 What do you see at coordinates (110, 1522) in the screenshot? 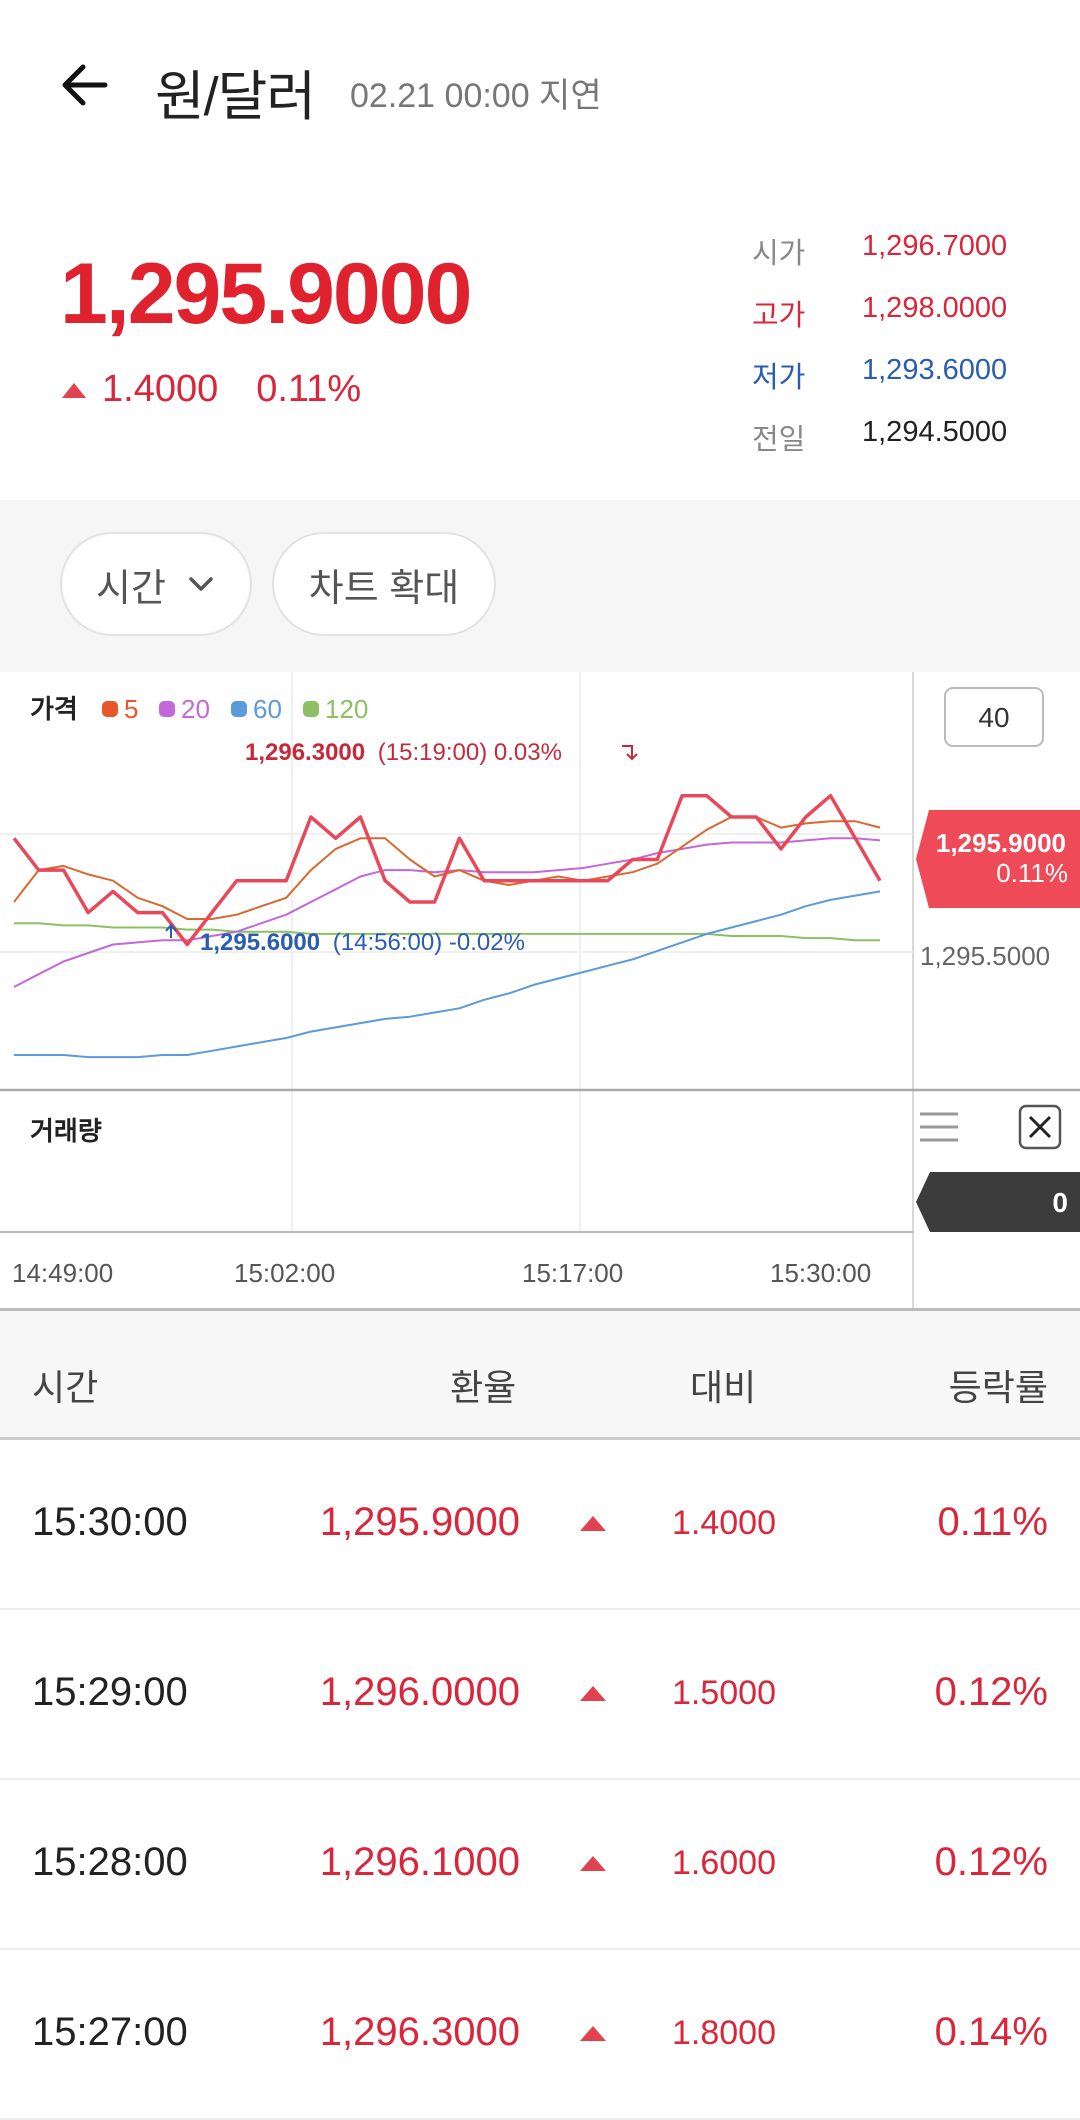
I see `row-time: 15:30:00` at bounding box center [110, 1522].